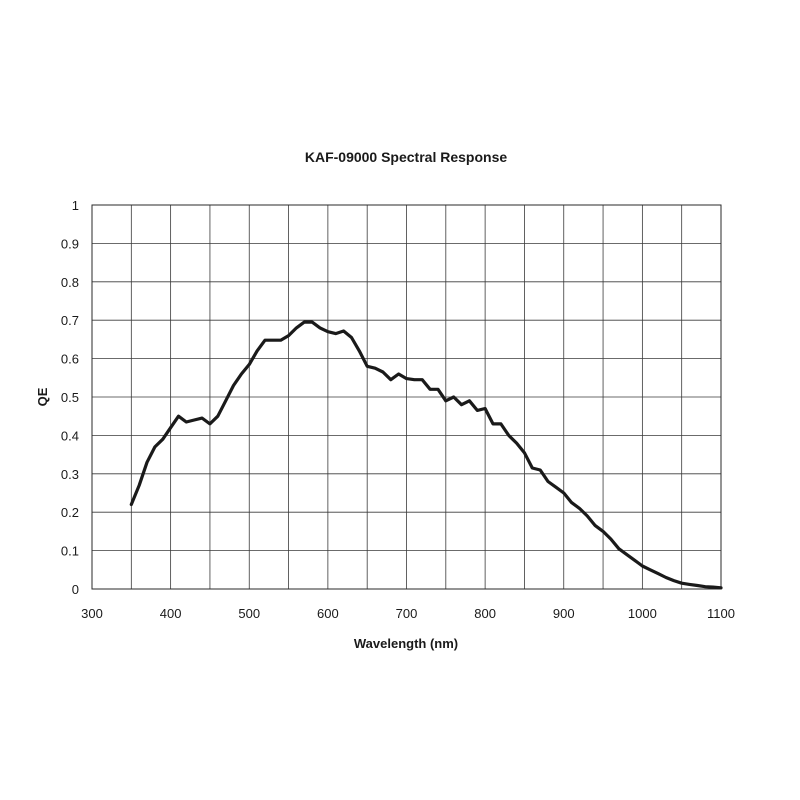 This screenshot has height=800, width=800. I want to click on y-tick-label: 0.2, so click(70, 512).